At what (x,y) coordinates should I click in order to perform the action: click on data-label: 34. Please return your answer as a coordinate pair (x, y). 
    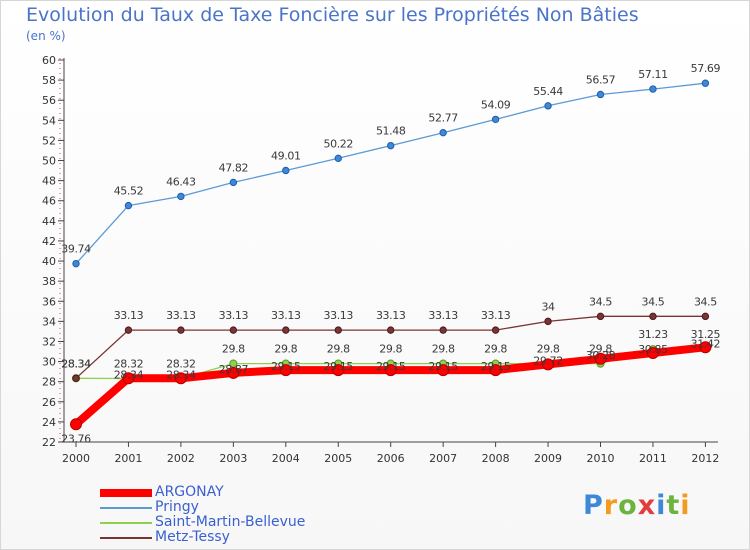
    Looking at the image, I should click on (548, 306).